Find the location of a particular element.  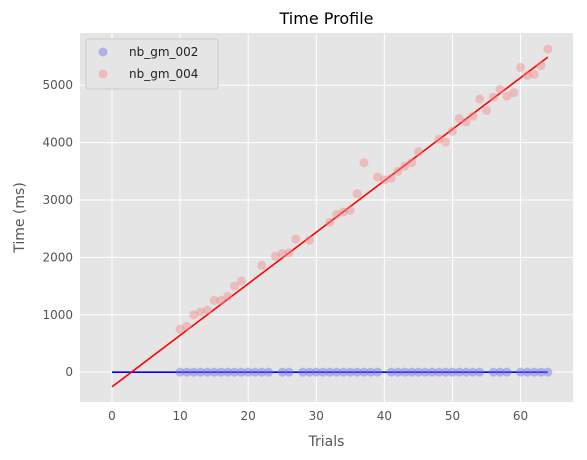

x-tick-label: 20 is located at coordinates (248, 416).